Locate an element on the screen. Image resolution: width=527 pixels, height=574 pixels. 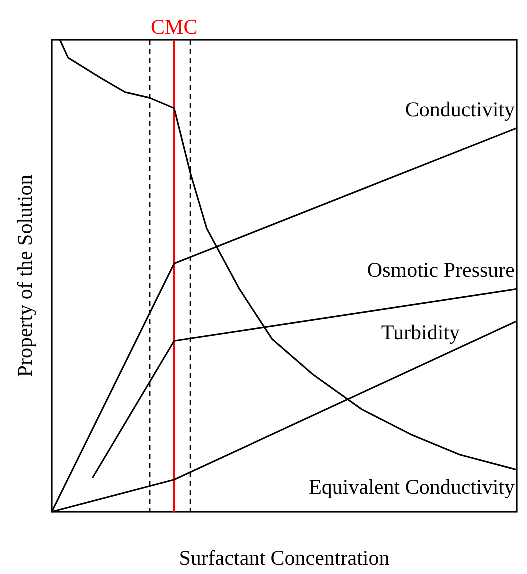
text: CMC is located at coordinates (174, 27).